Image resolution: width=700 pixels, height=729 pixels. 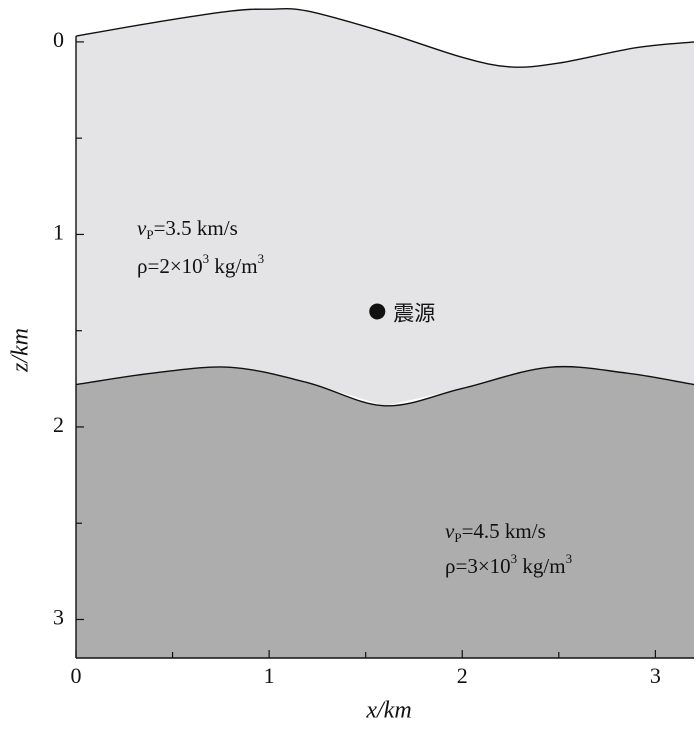 What do you see at coordinates (377, 311) in the screenshot?
I see `source-point` at bounding box center [377, 311].